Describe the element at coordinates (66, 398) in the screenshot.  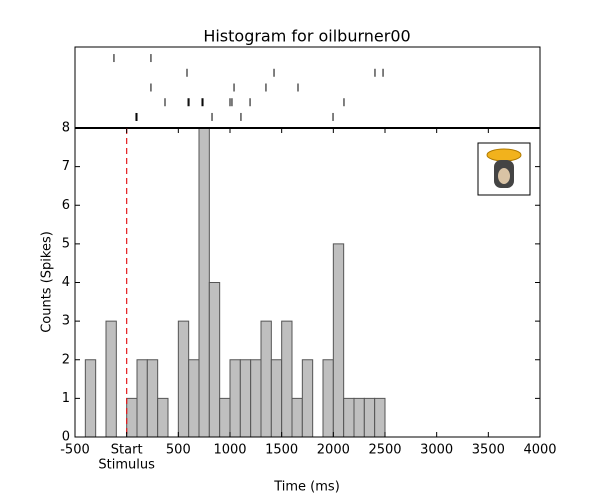
I see `y-tick-label: 1` at that location.